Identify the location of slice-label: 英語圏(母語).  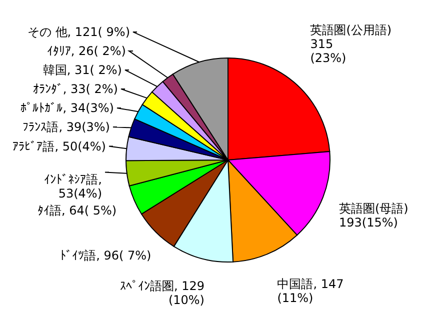
(373, 209).